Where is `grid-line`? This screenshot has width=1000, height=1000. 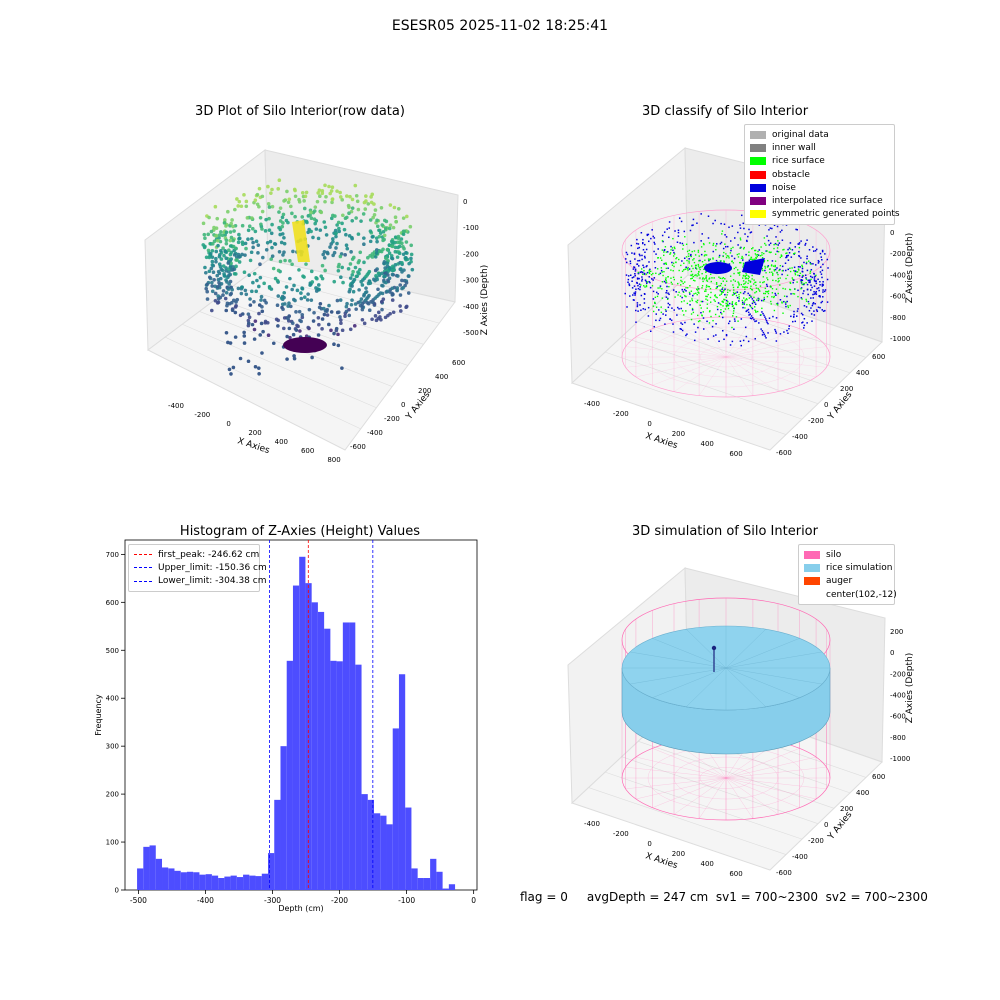 grid-line is located at coordinates (720, 370).